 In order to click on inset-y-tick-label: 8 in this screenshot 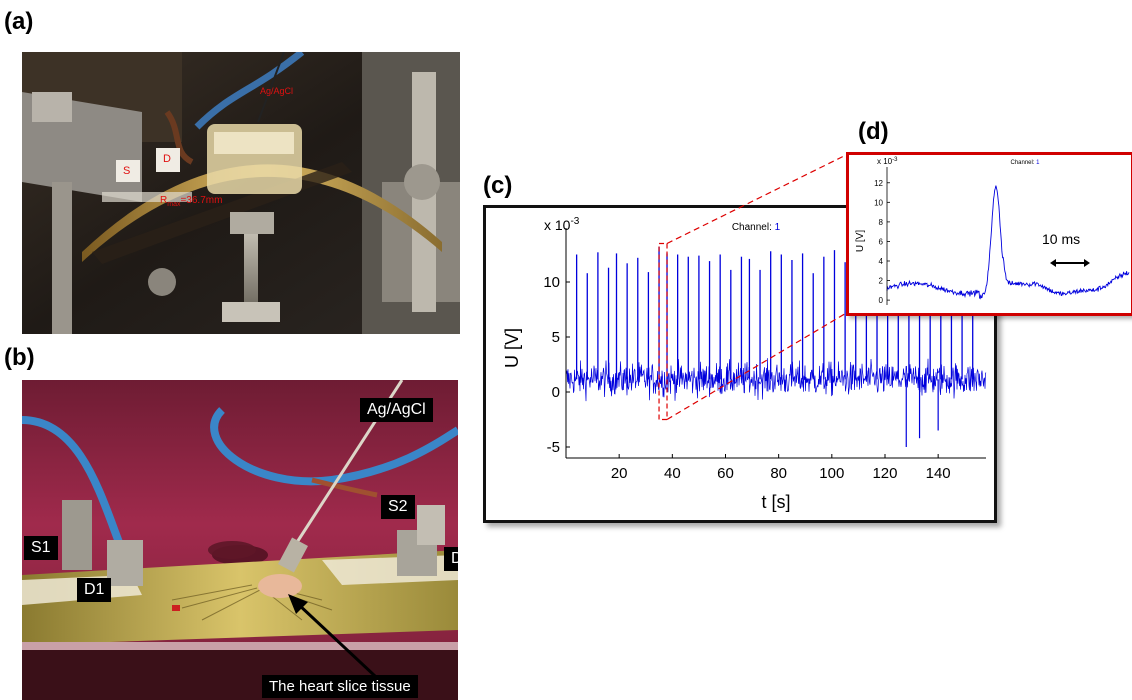, I will do `click(881, 222)`.